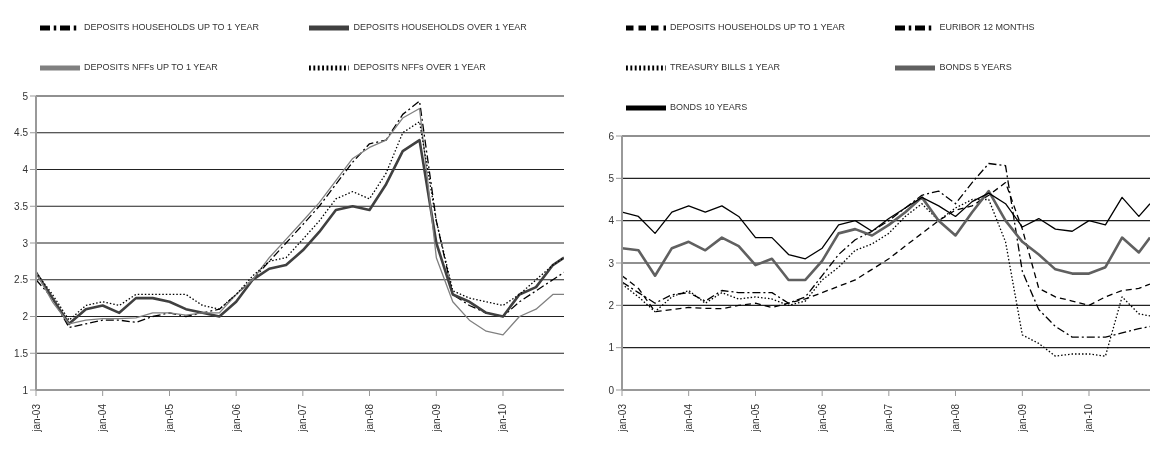  I want to click on y-tick-label: 0, so click(611, 390).